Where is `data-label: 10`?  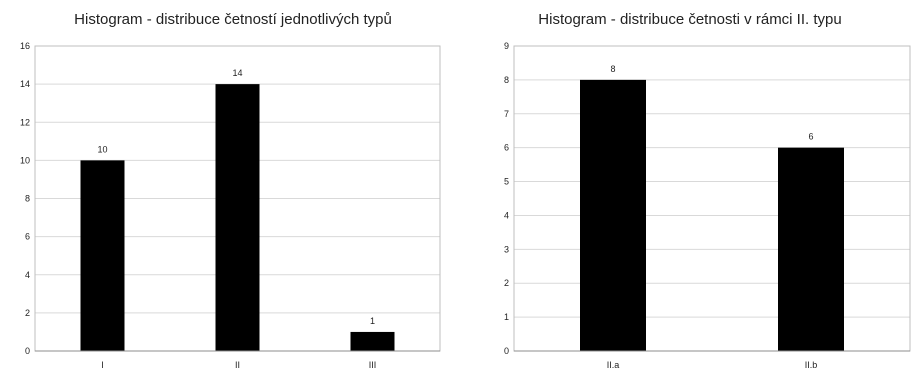
data-label: 10 is located at coordinates (102, 149).